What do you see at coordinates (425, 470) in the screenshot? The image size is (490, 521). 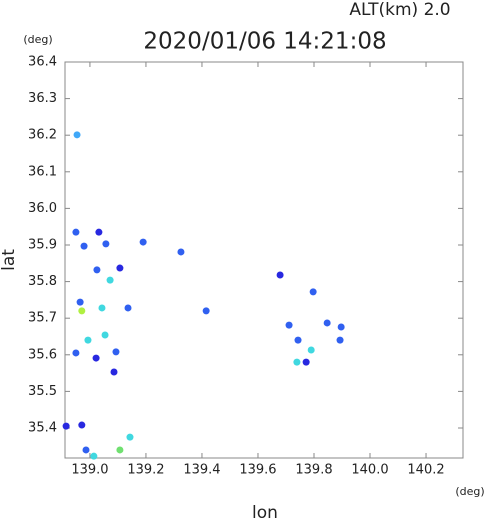 I see `x-tick-label: 140.2` at bounding box center [425, 470].